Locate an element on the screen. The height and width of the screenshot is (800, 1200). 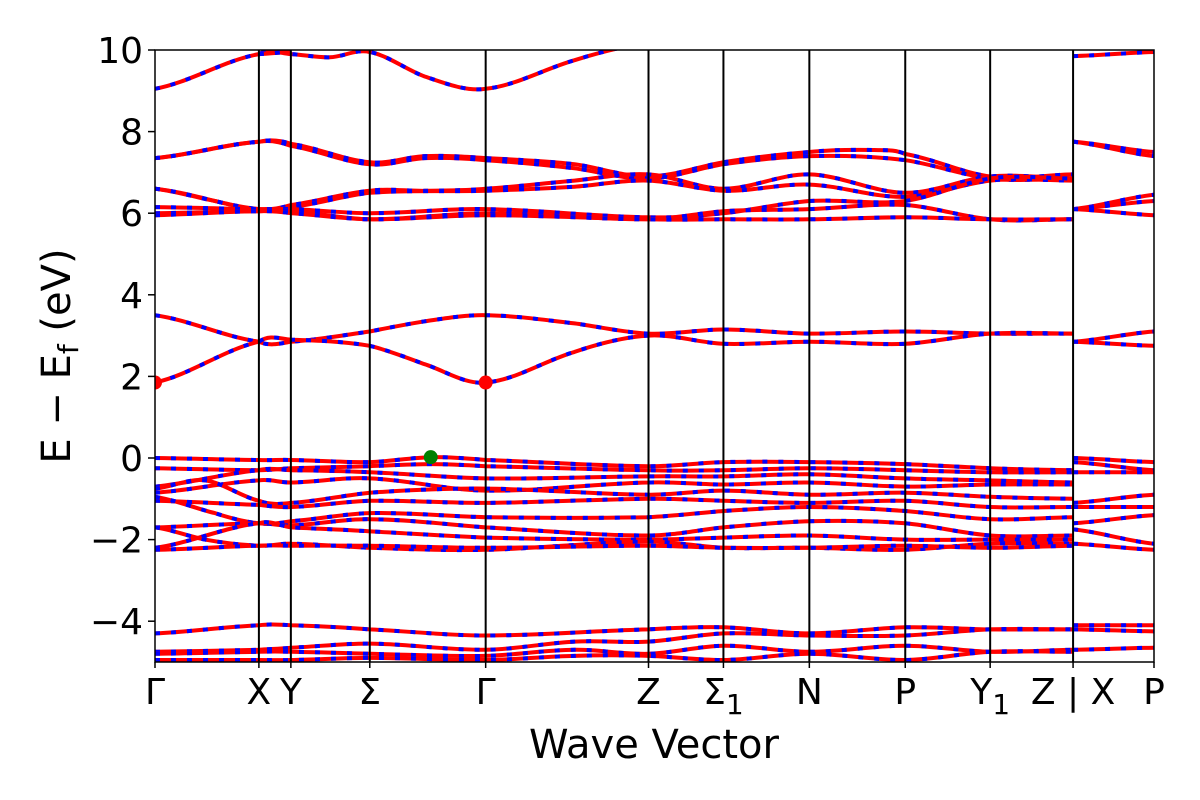
x-tick-label-1: X is located at coordinates (259, 692).